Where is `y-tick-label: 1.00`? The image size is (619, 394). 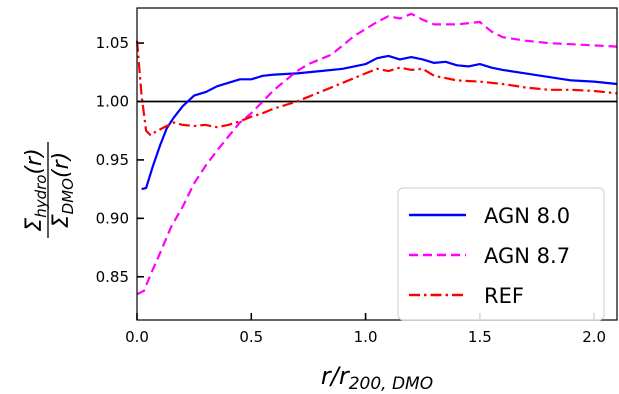 y-tick-label: 1.00 is located at coordinates (112, 101).